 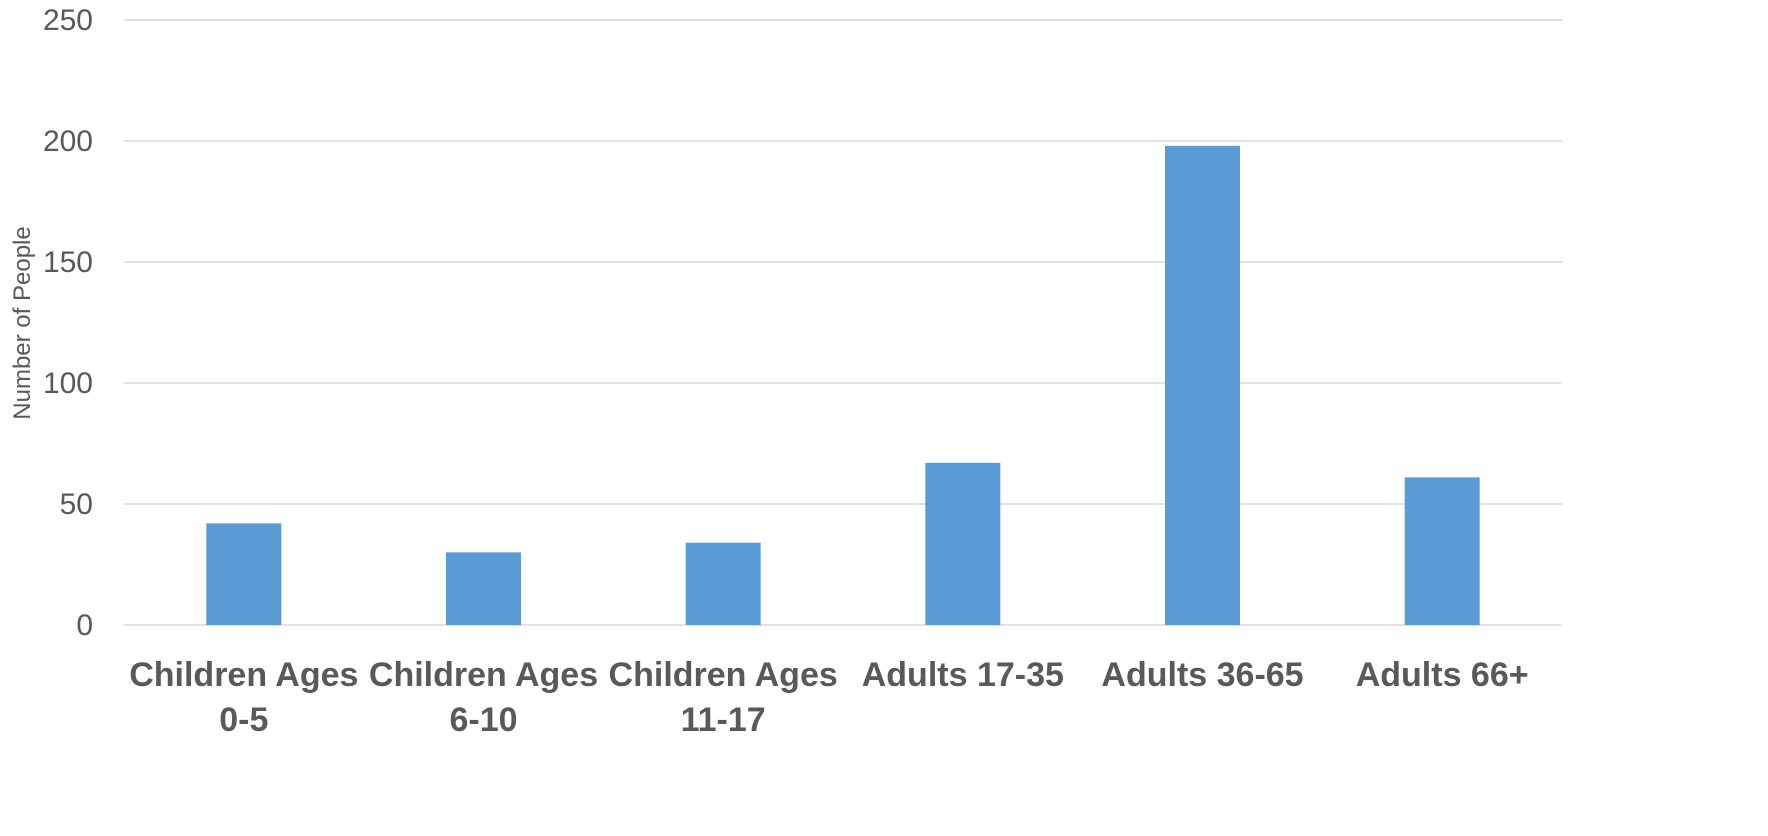 I want to click on x-tick-label: Adults 36-65, so click(x=1202, y=675).